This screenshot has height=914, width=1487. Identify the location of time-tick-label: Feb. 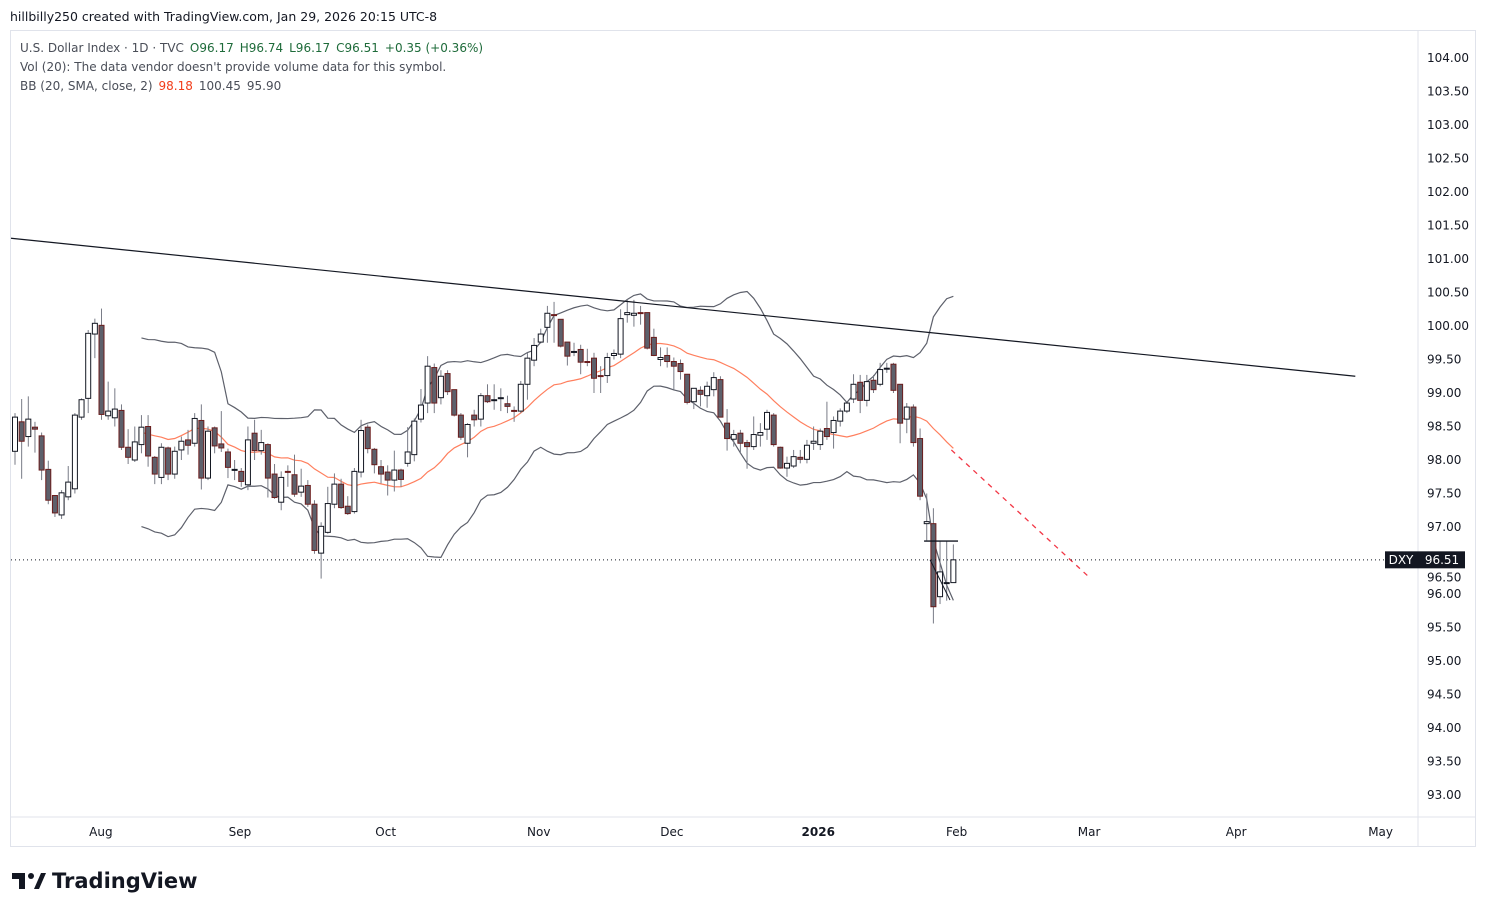
(956, 832).